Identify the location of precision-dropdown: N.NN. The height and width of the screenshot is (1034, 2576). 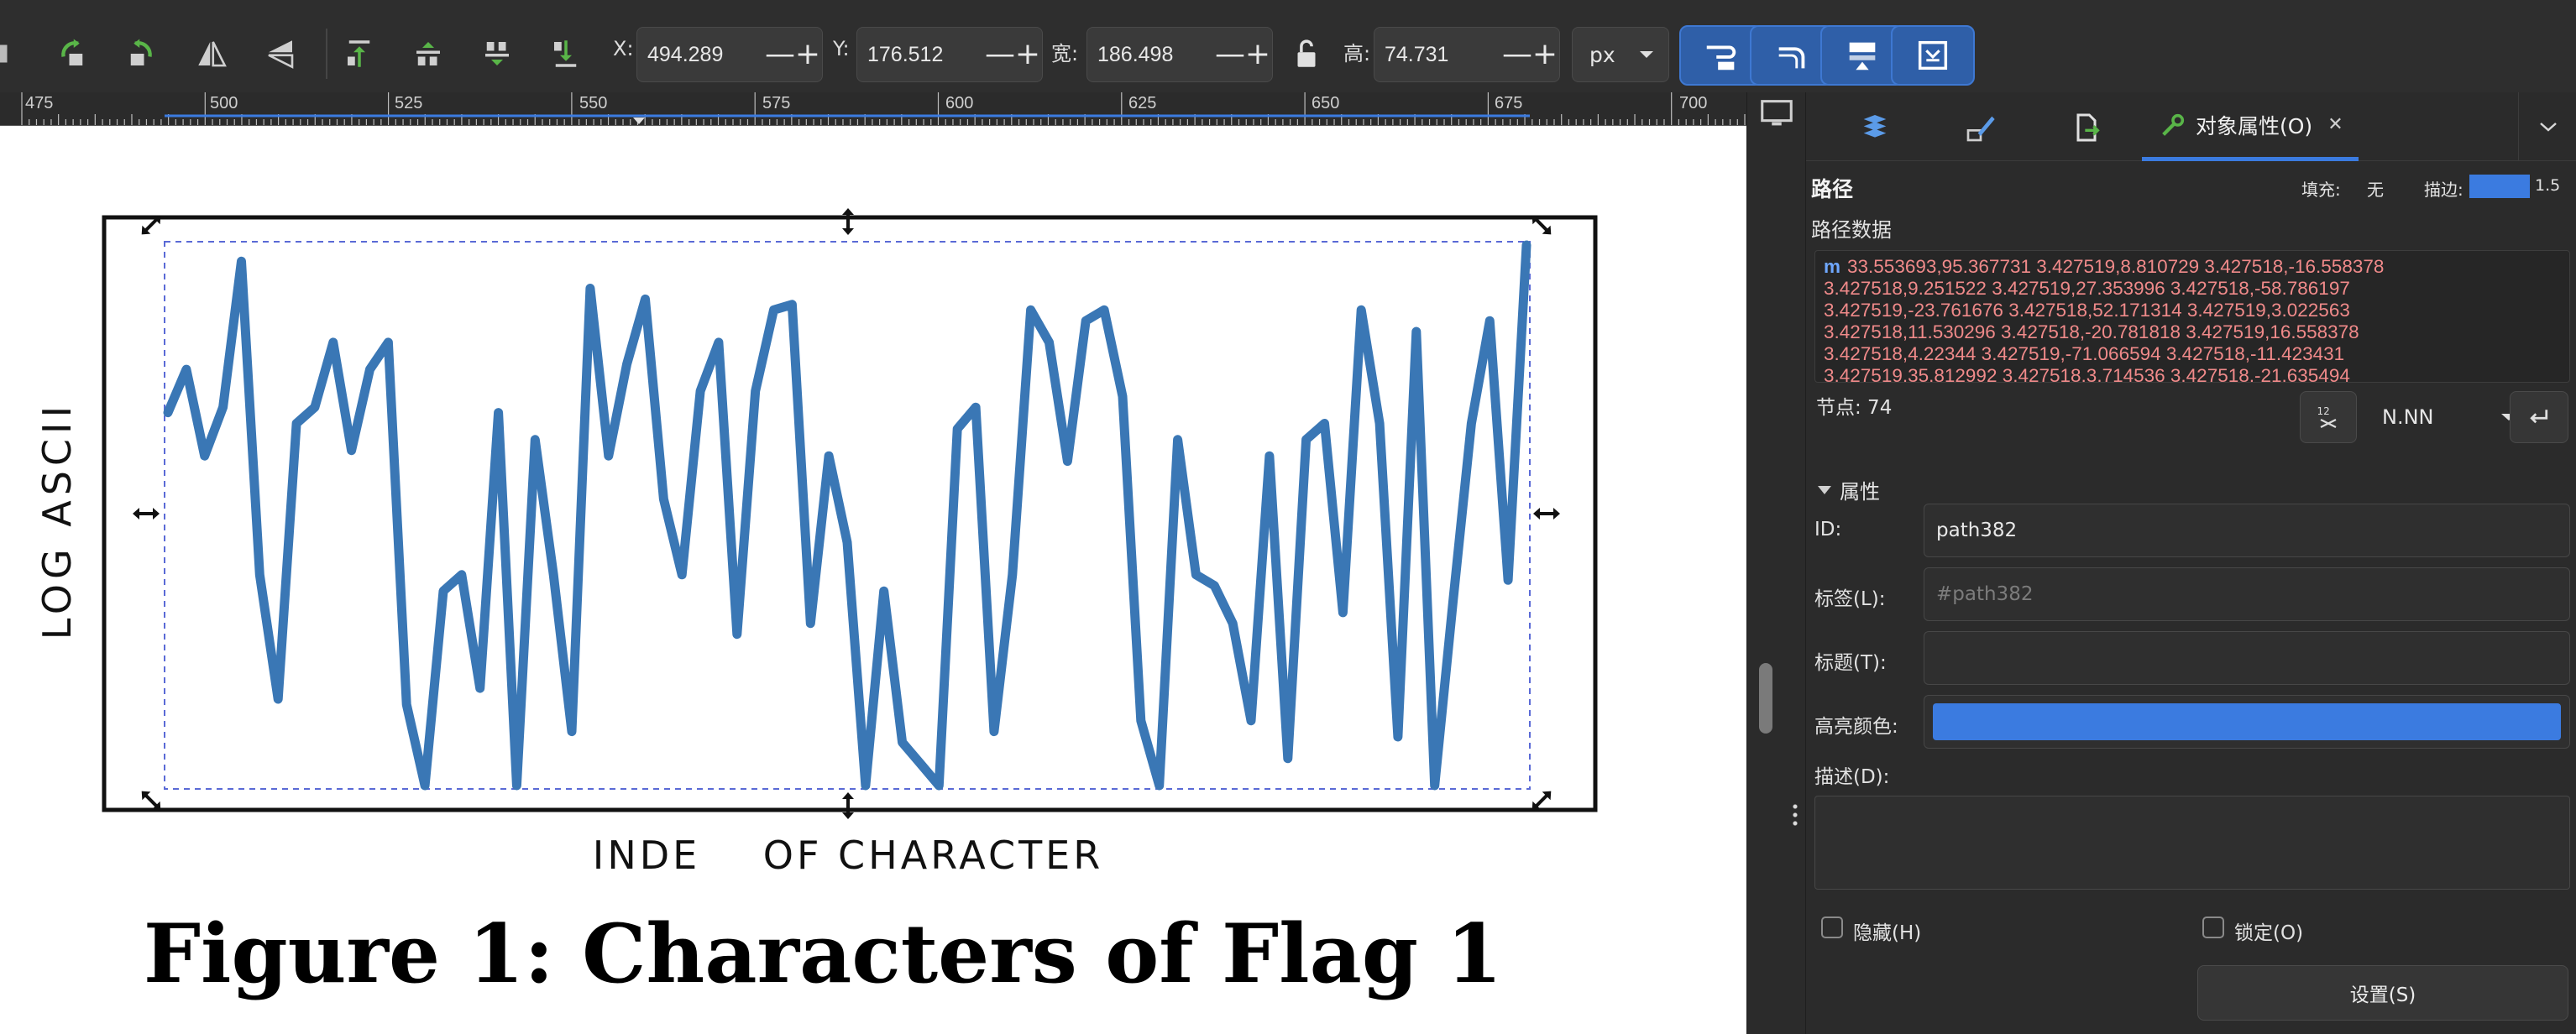
(2451, 417).